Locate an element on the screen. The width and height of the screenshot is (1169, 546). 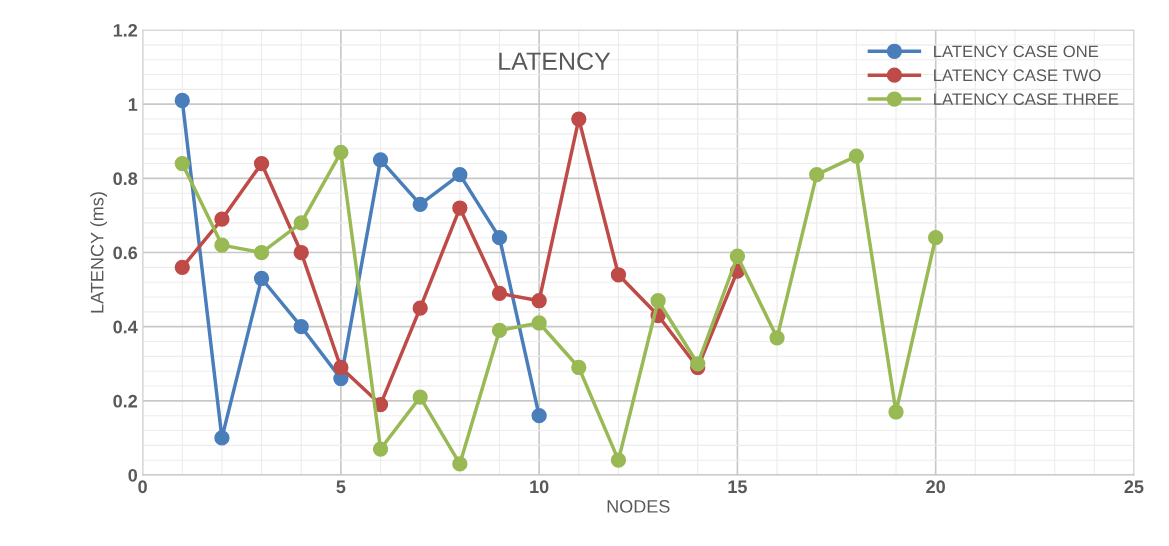
legend-label: LATENCY CASE THREE is located at coordinates (1026, 99).